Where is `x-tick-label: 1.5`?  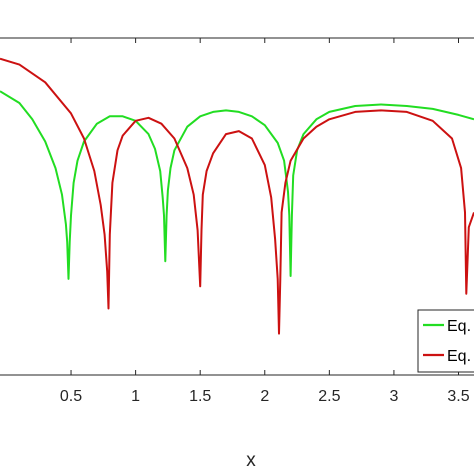 x-tick-label: 1.5 is located at coordinates (200, 396).